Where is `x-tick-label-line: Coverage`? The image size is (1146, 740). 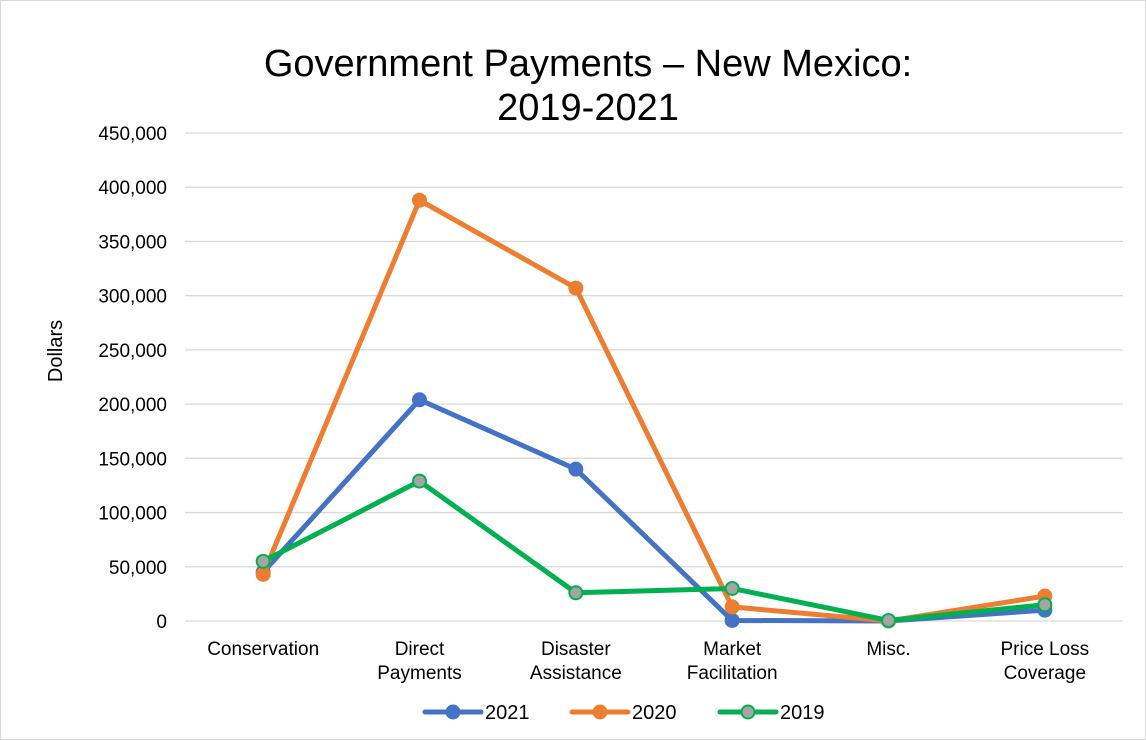 x-tick-label-line: Coverage is located at coordinates (1045, 673).